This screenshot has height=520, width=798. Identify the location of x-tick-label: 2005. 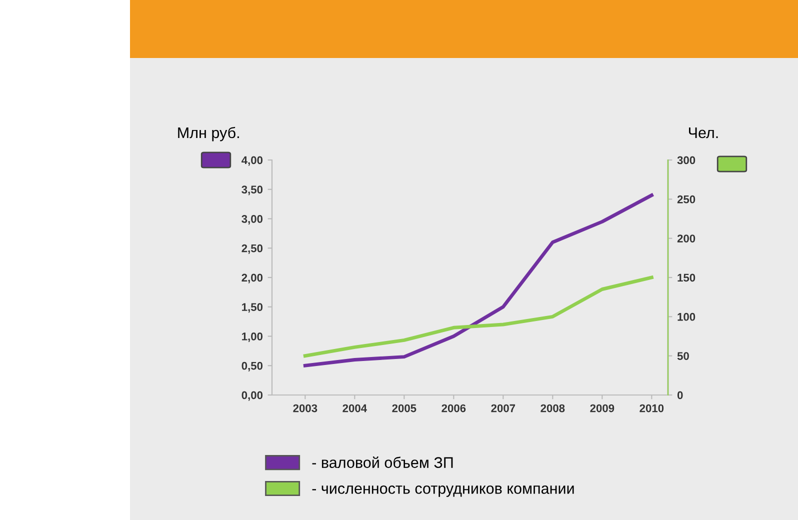
(404, 408).